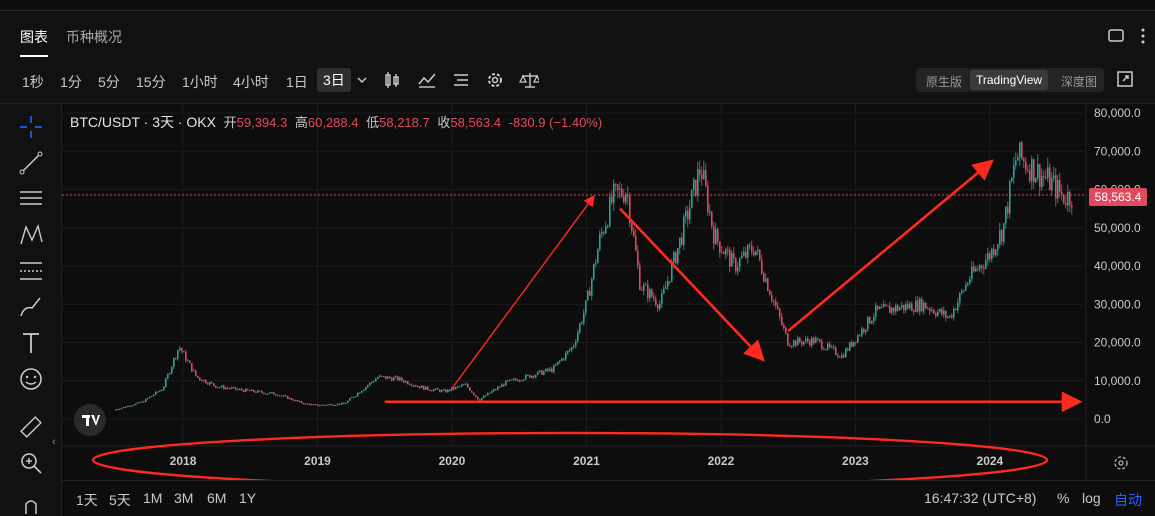  What do you see at coordinates (71, 82) in the screenshot?
I see `tf-1m: 1分` at bounding box center [71, 82].